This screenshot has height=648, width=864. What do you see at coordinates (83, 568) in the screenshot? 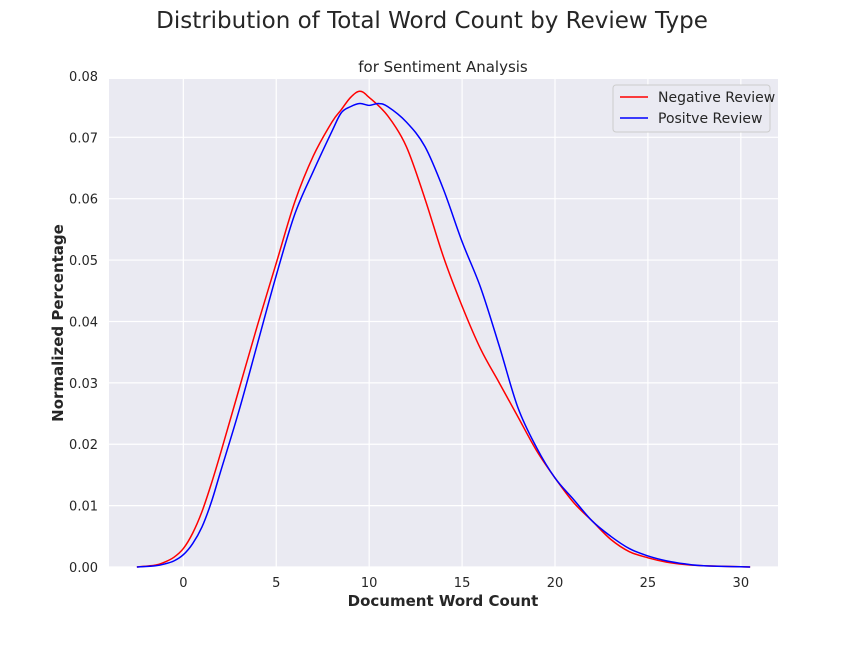
I see `y-tick-label: 0.00` at bounding box center [83, 568].